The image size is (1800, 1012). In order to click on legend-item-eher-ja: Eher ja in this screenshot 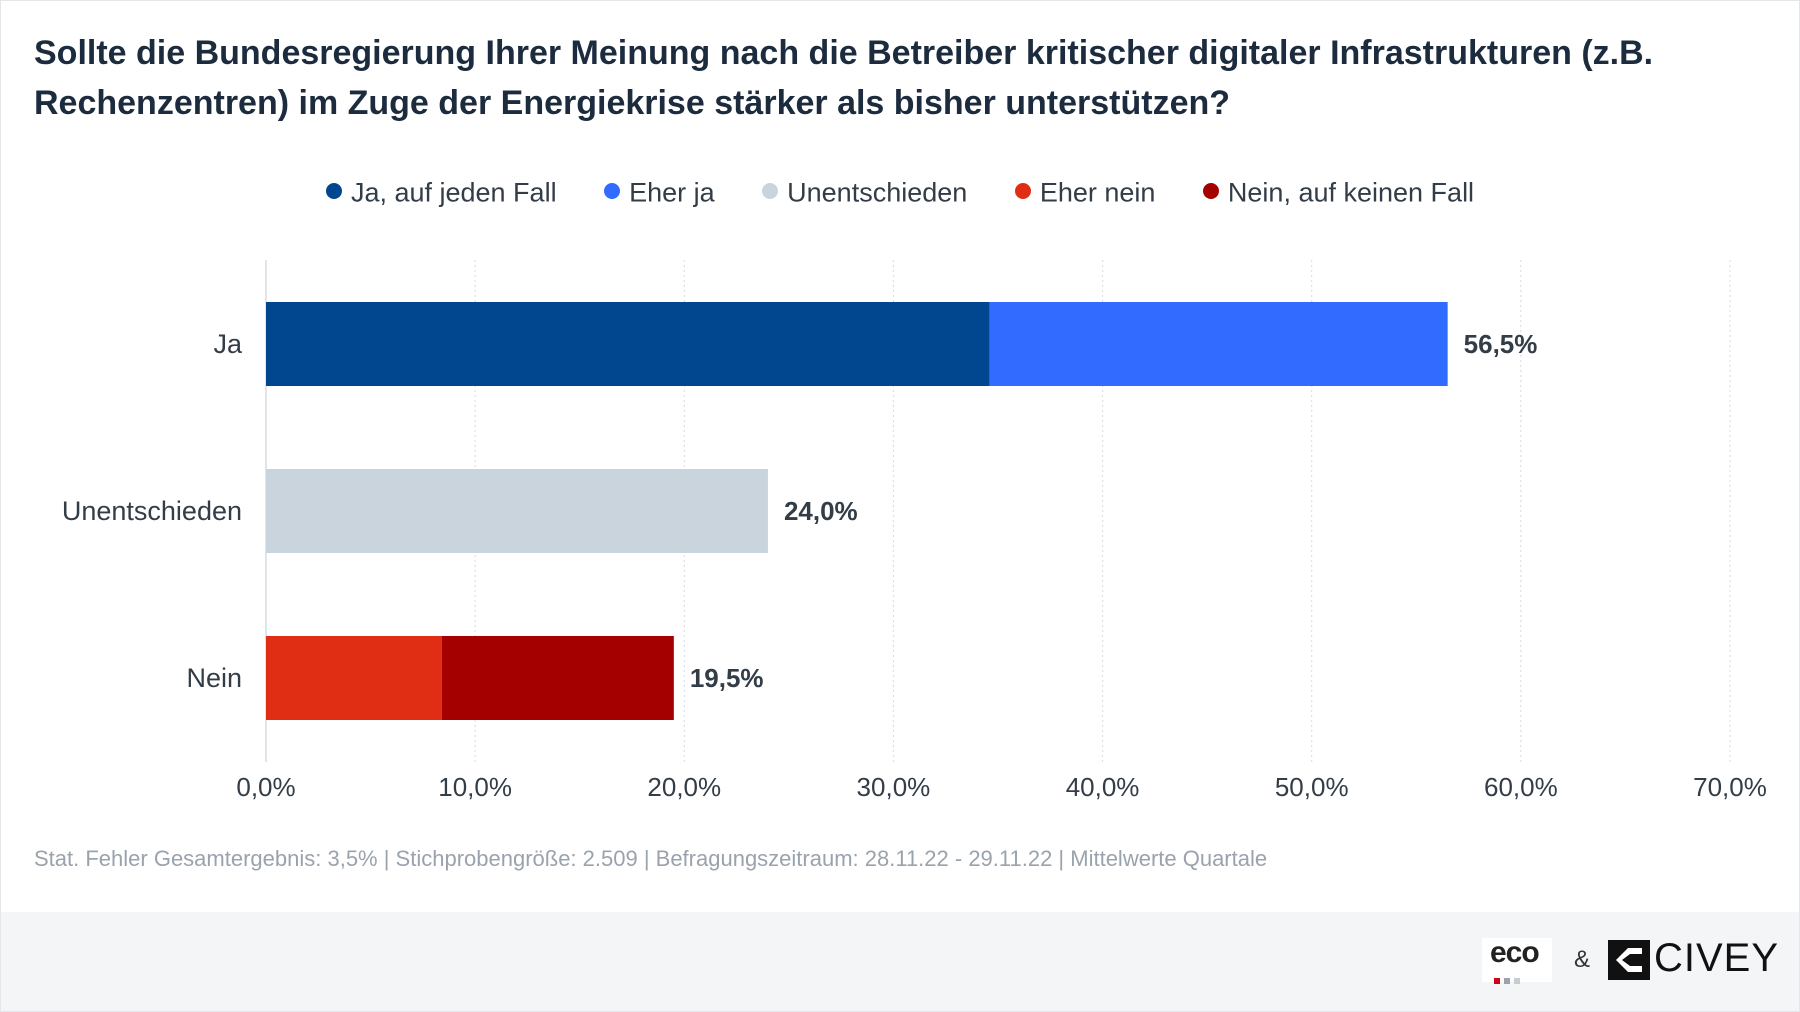, I will do `click(659, 192)`.